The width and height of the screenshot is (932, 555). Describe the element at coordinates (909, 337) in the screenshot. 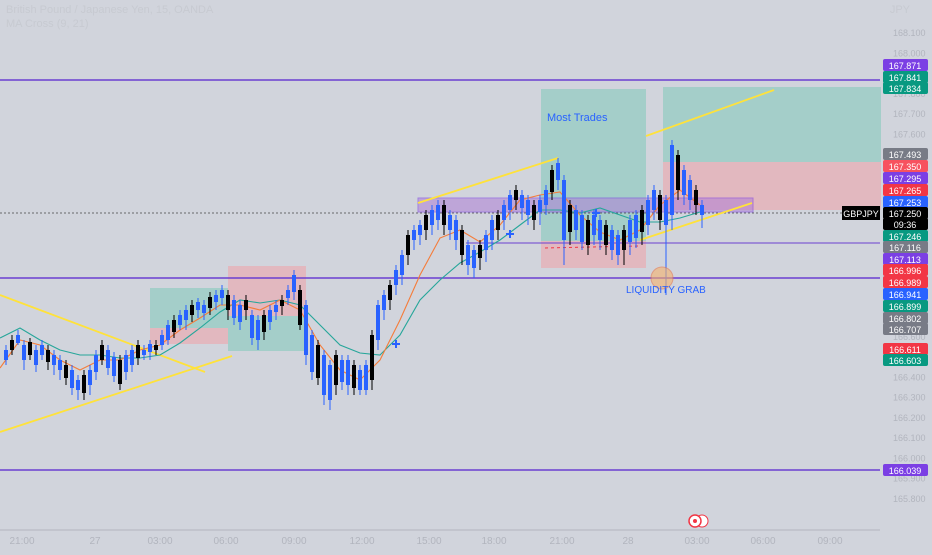

I see `price-tick-label: 166.600` at that location.